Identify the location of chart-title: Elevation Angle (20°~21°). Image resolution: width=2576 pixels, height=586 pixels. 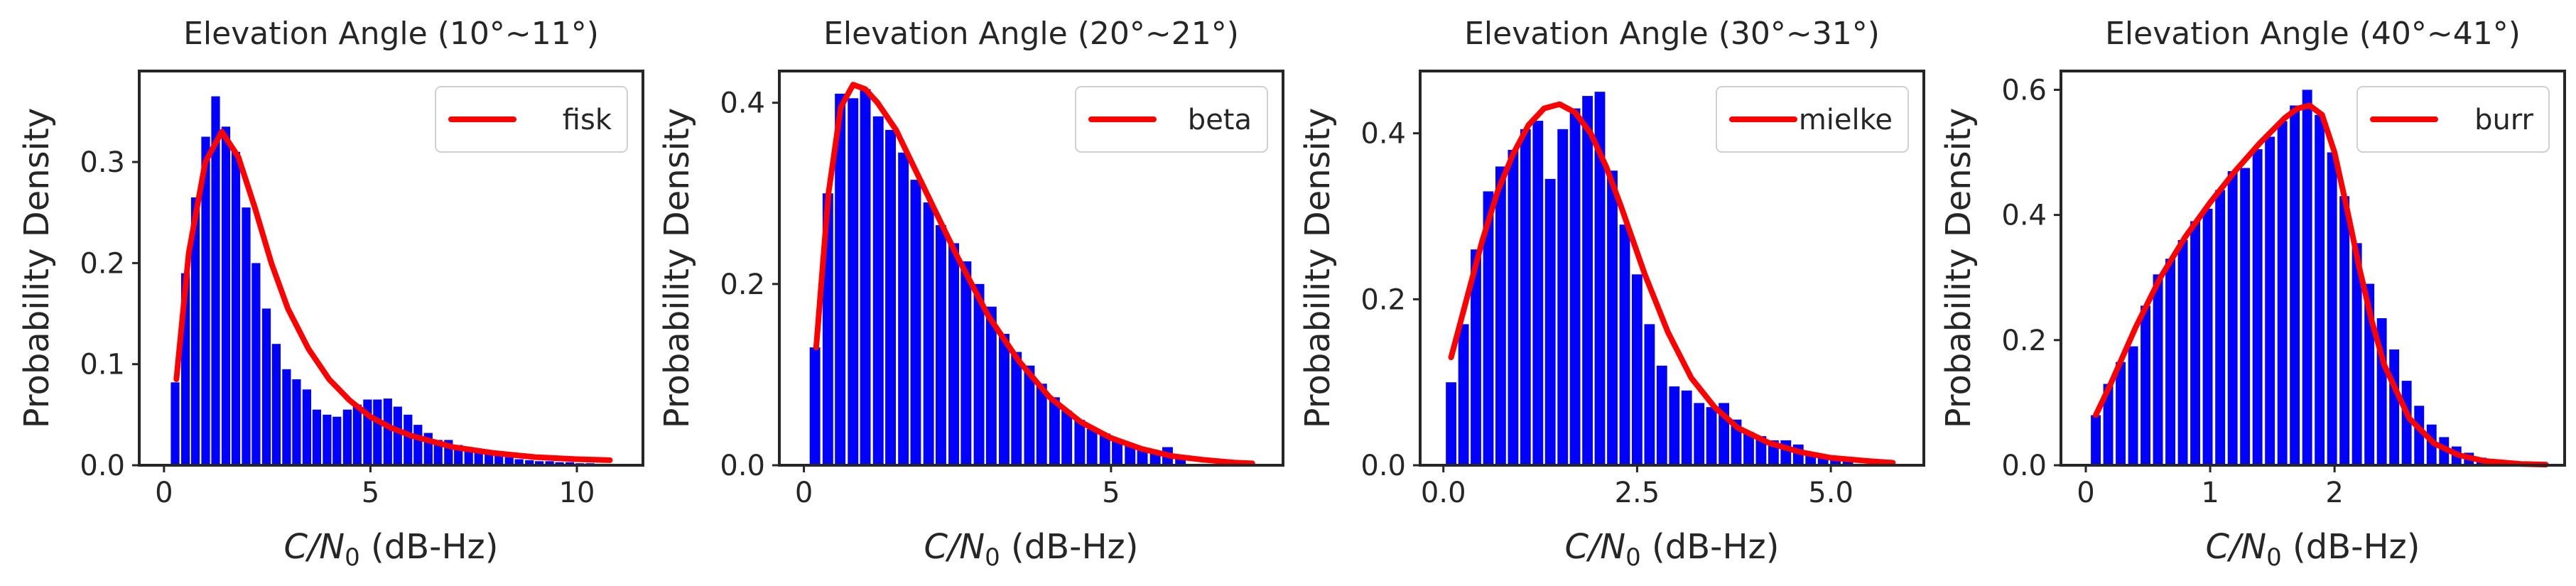
(1031, 34).